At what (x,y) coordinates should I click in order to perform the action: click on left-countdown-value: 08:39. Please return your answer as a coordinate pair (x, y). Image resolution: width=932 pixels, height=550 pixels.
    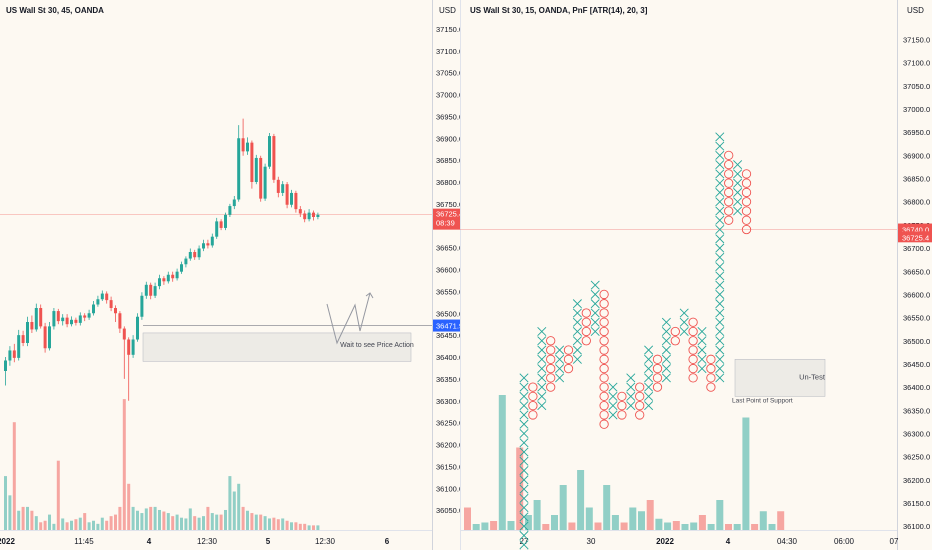
    Looking at the image, I should click on (445, 223).